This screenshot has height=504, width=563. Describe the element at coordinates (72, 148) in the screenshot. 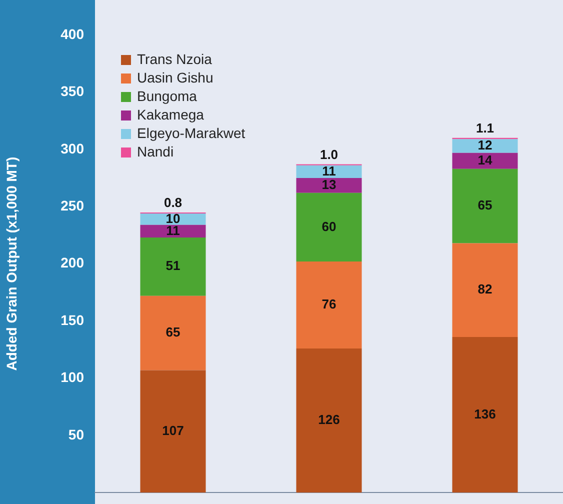

I see `y-tick-label: 300` at that location.